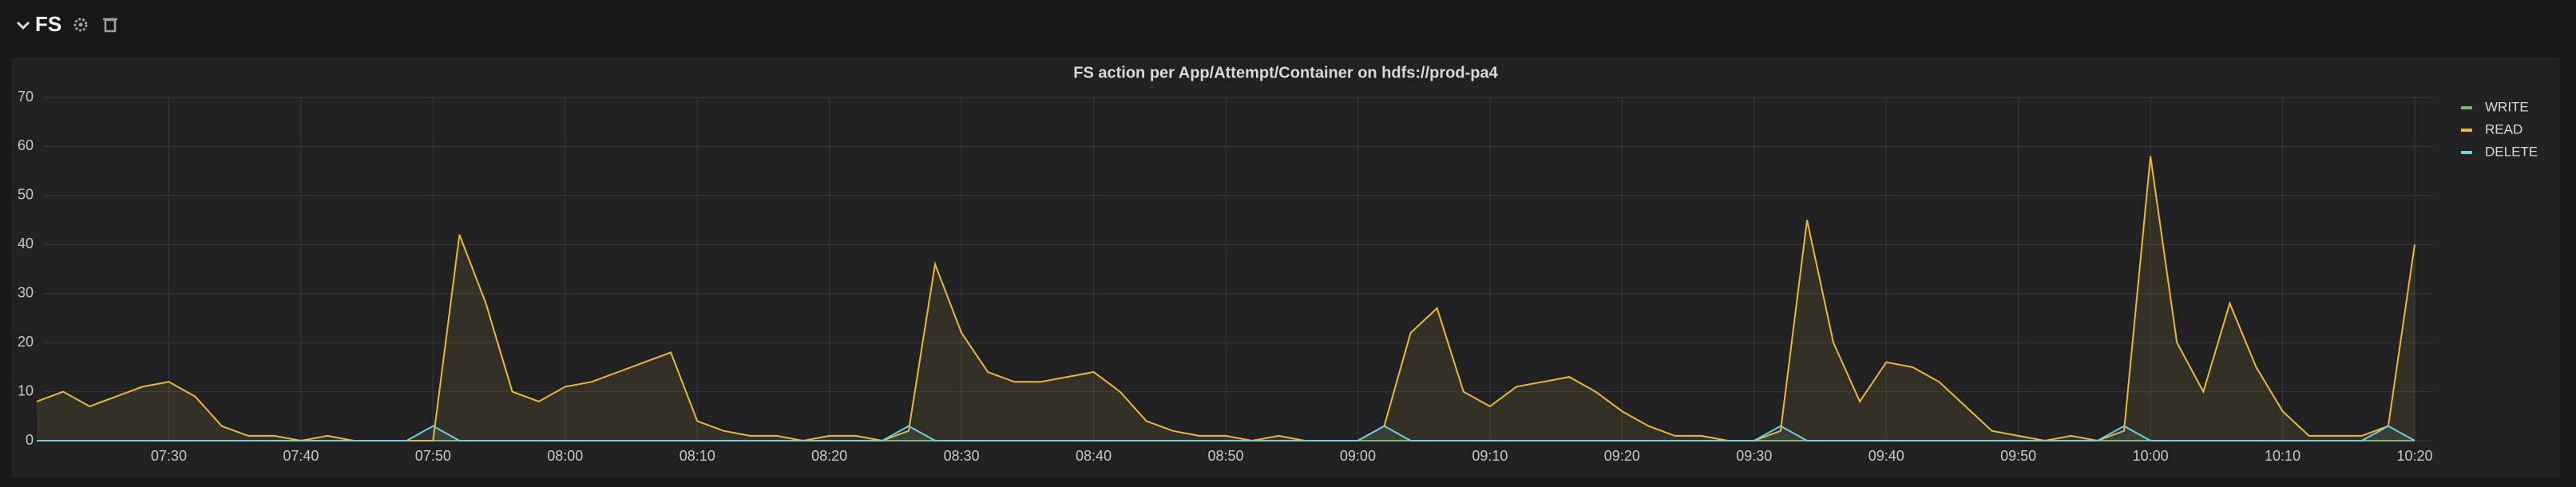 The image size is (2576, 487). I want to click on x-tick-label: 07:30, so click(169, 456).